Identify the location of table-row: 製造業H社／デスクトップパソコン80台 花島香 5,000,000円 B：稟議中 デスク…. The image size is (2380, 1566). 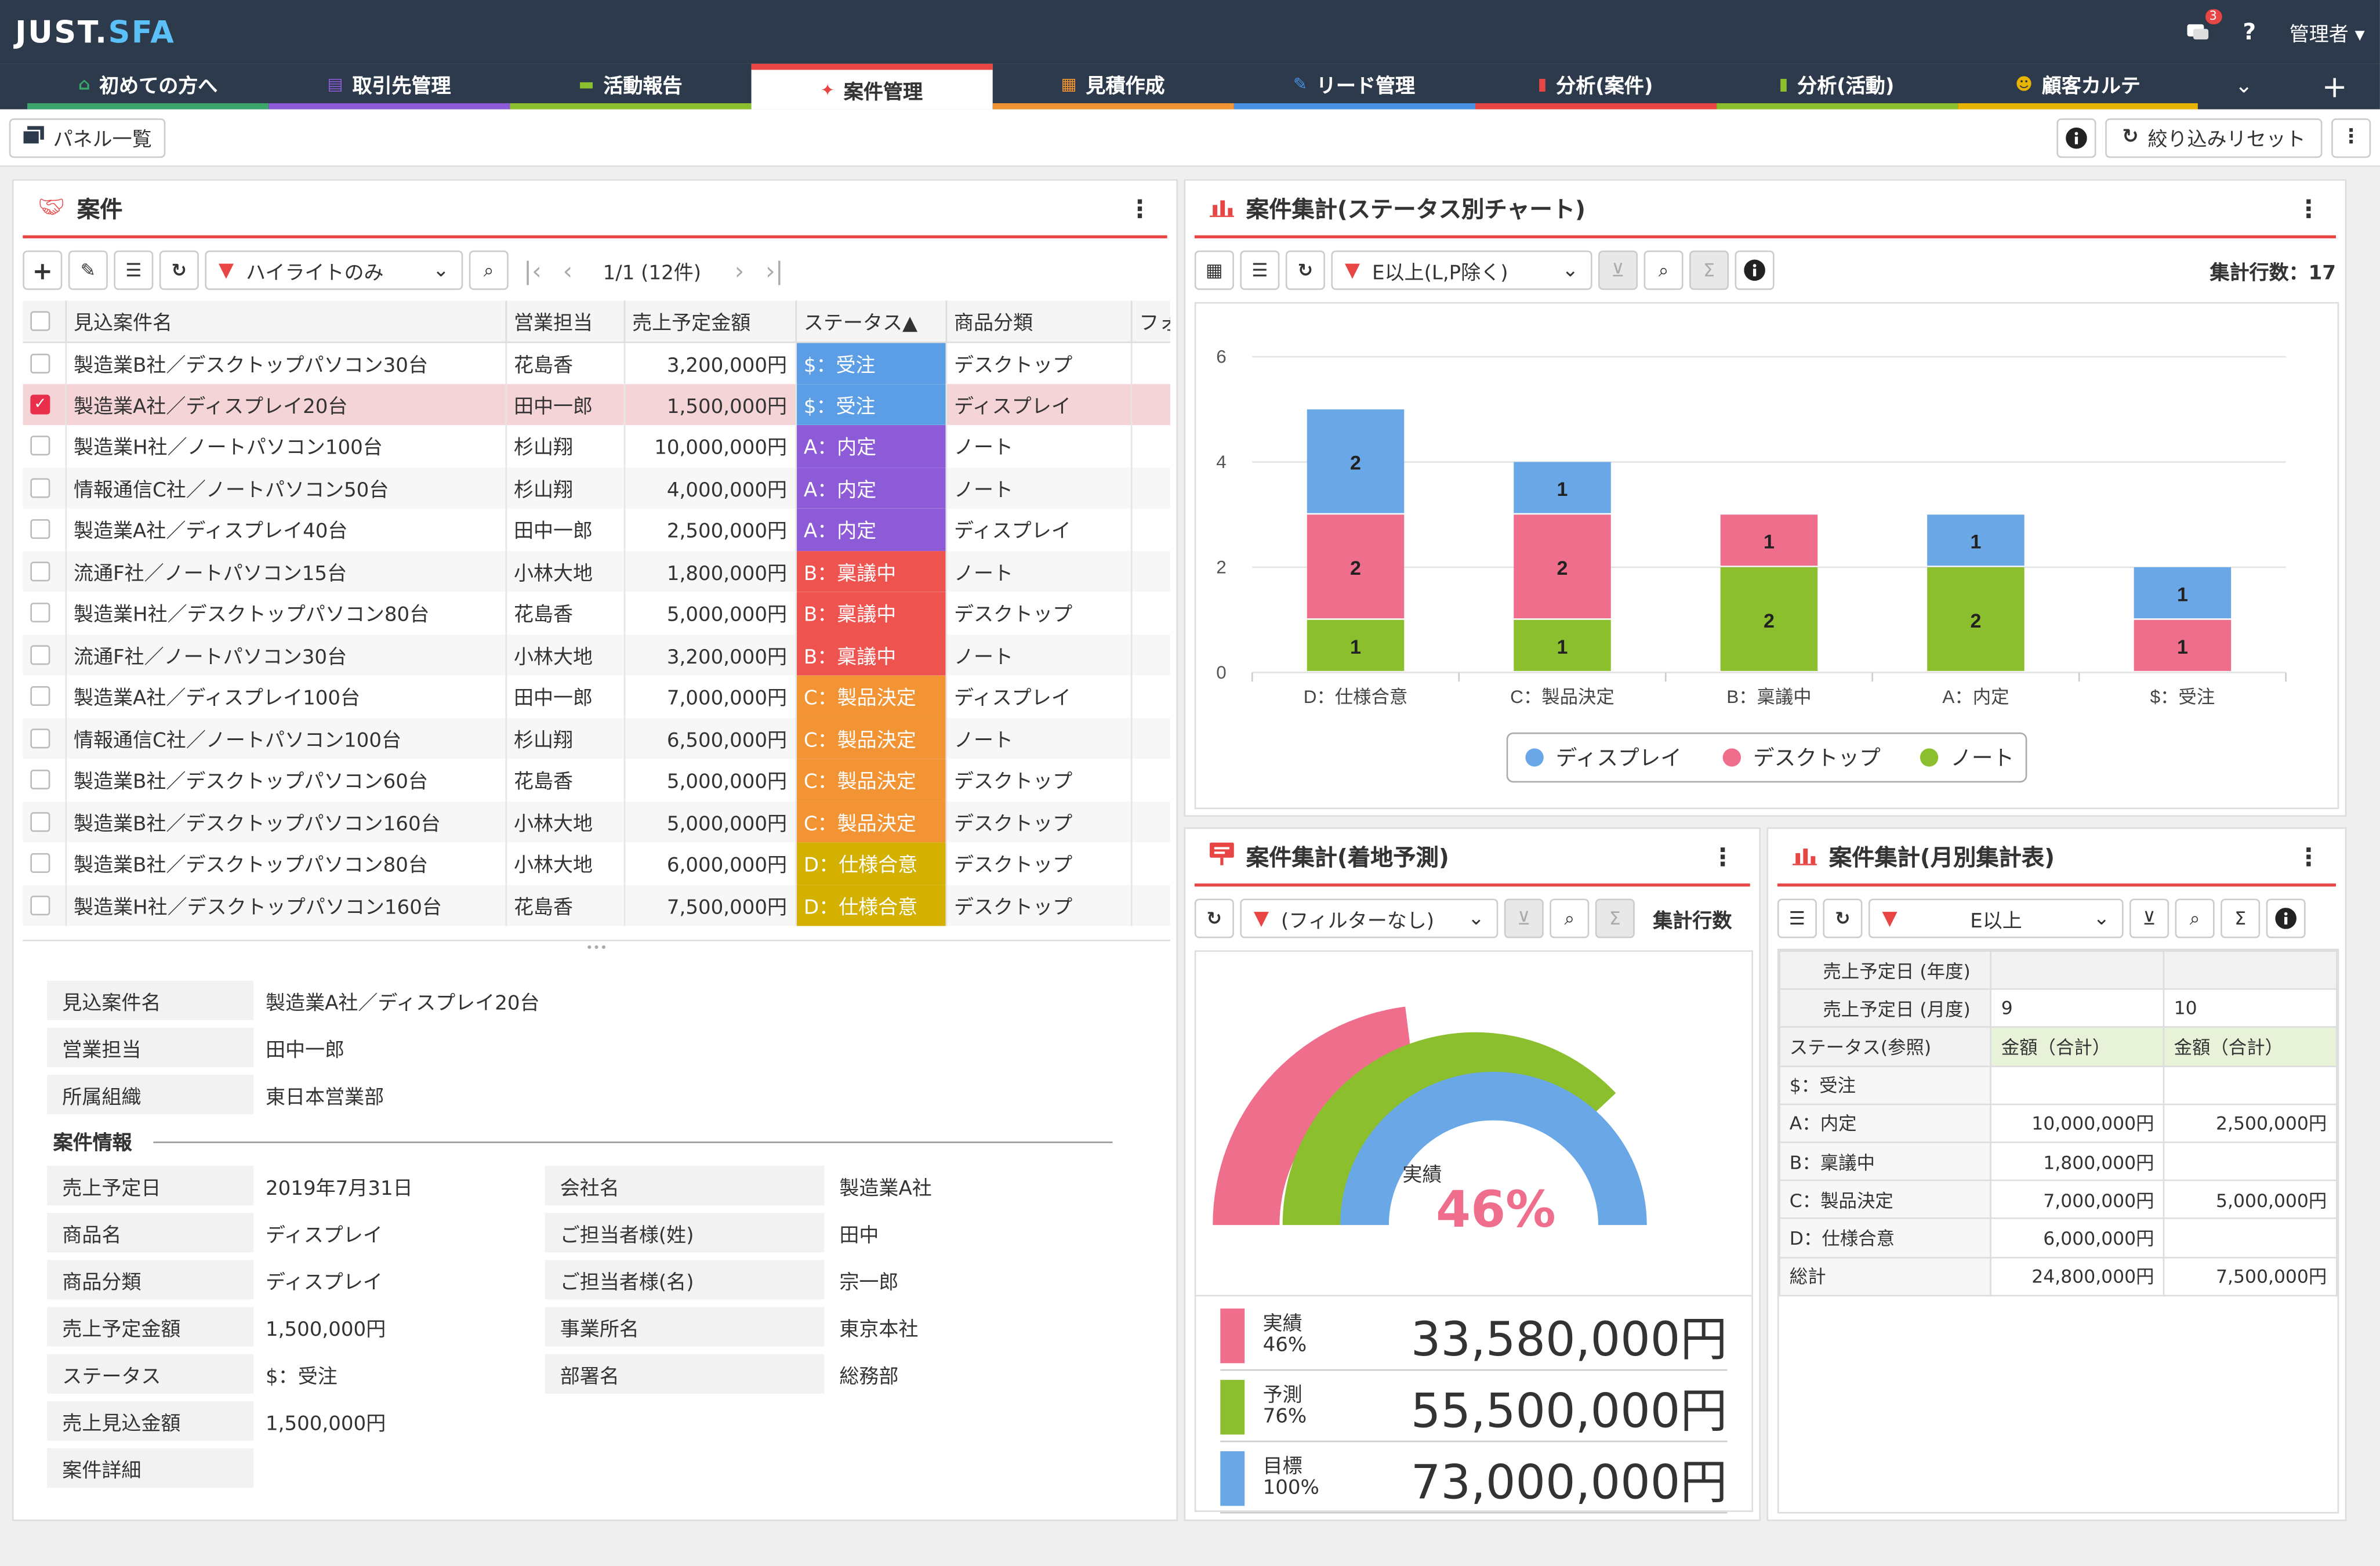
(597, 613).